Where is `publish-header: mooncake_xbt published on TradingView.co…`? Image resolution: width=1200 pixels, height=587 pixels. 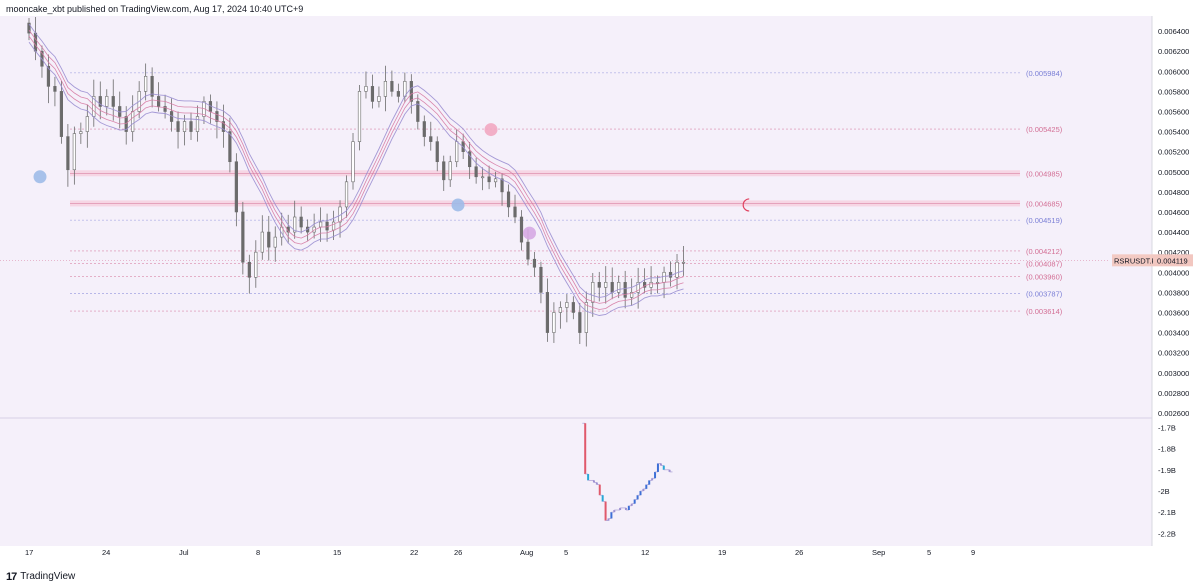
publish-header: mooncake_xbt published on TradingView.co… is located at coordinates (155, 9).